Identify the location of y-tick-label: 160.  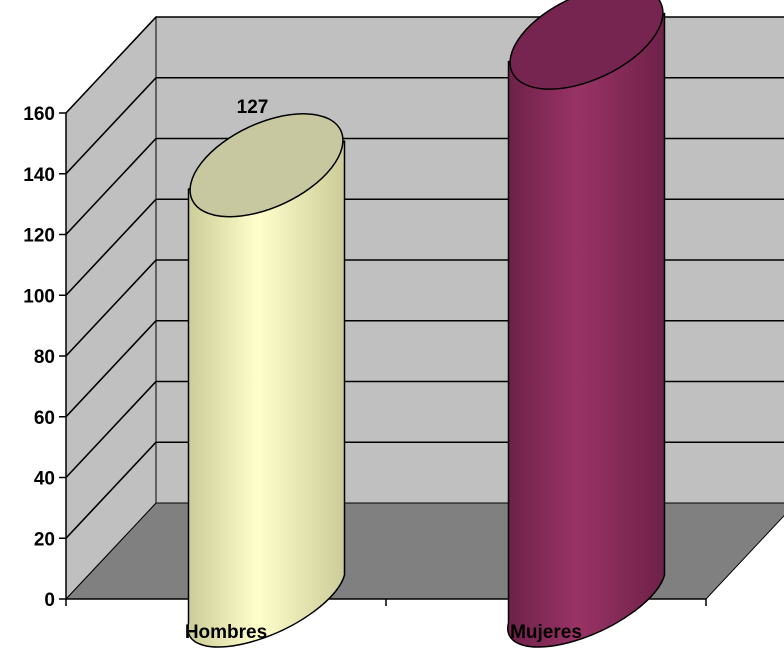
(39, 114).